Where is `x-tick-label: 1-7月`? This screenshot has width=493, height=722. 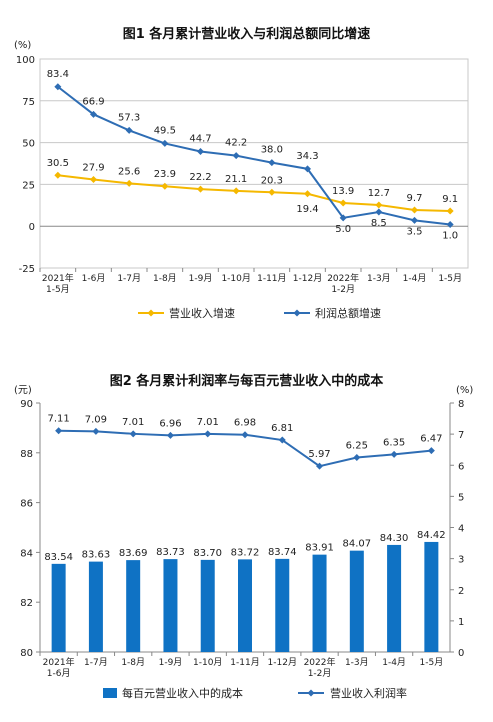
x-tick-label: 1-7月 is located at coordinates (96, 662).